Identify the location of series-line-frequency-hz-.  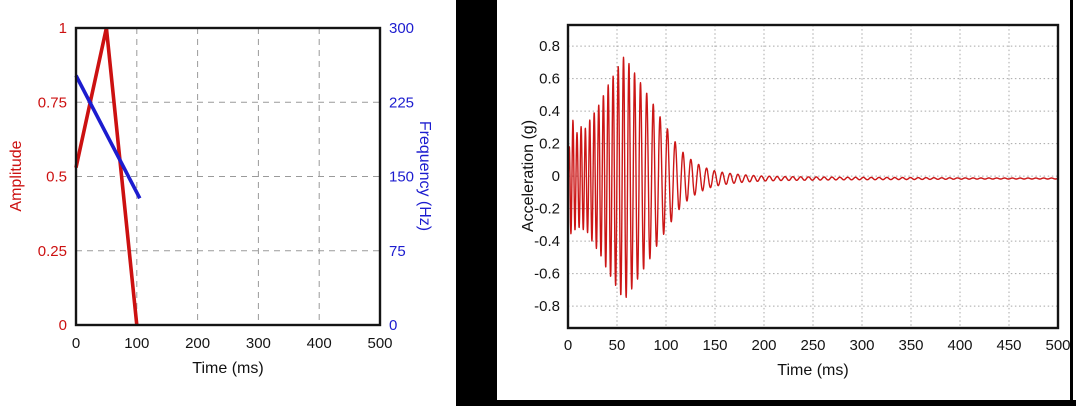
(108, 137).